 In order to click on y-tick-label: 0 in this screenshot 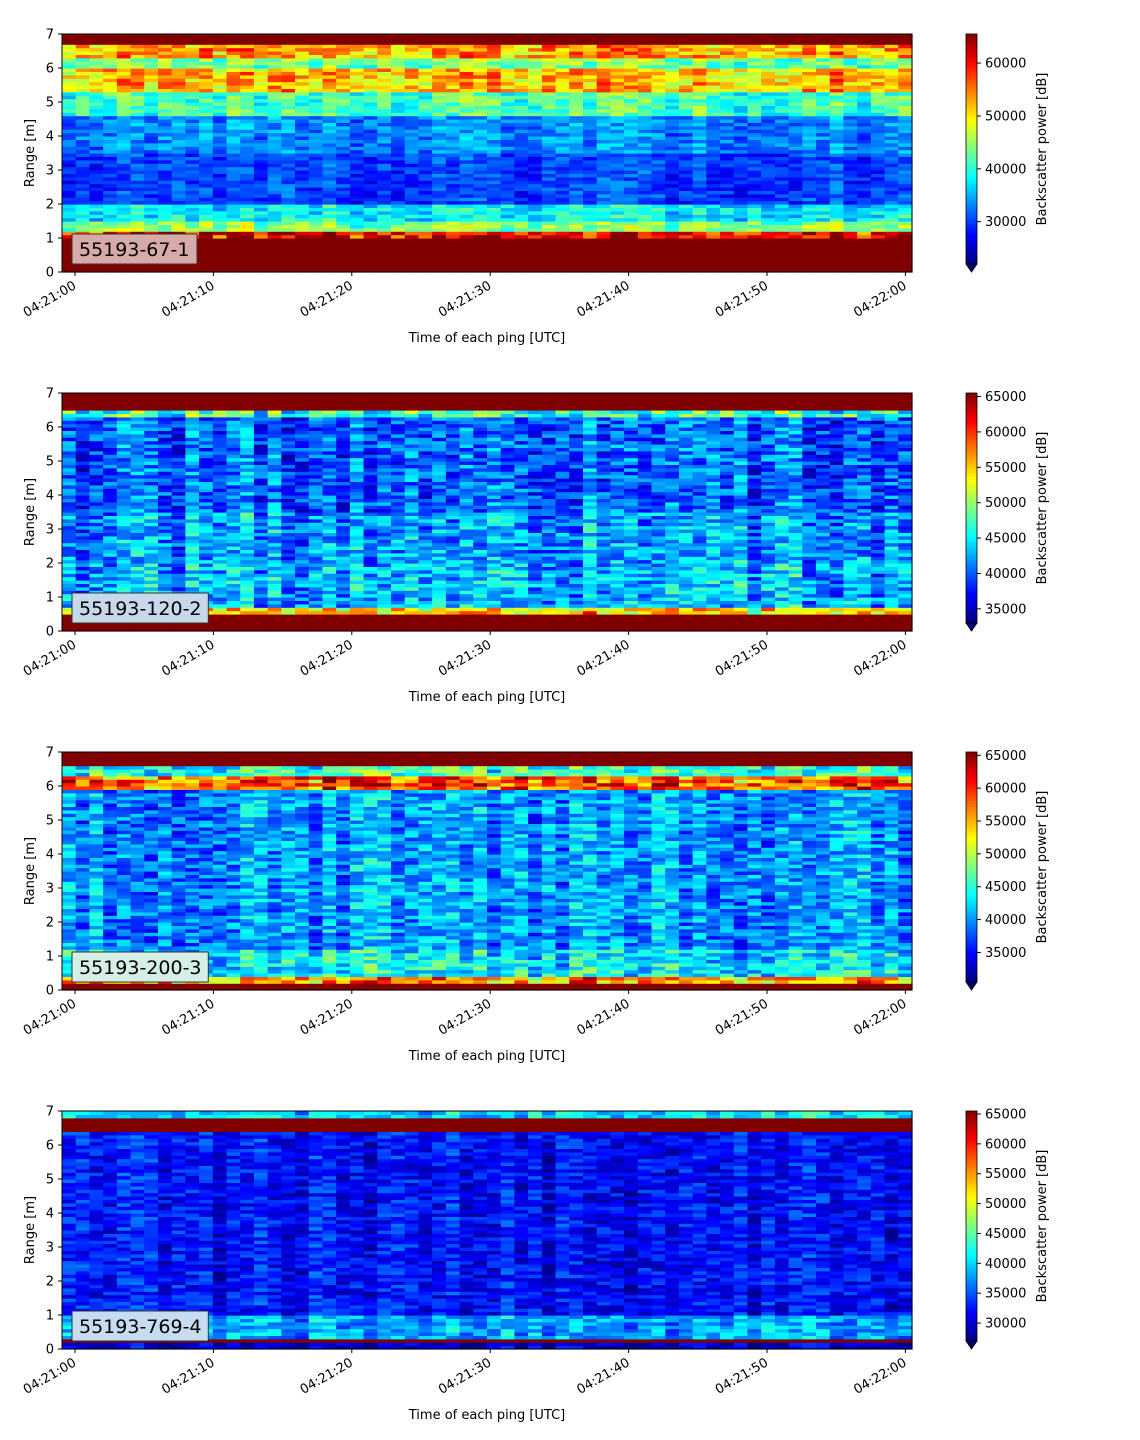, I will do `click(50, 273)`.